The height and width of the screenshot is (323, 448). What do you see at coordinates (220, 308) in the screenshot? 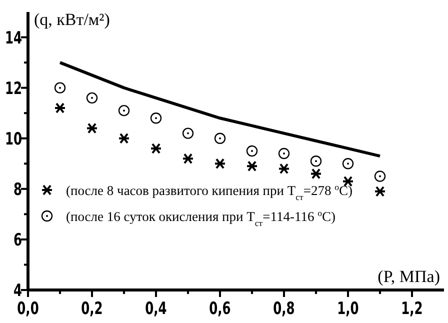
I see `x-tick-label: 0,6` at bounding box center [220, 308].